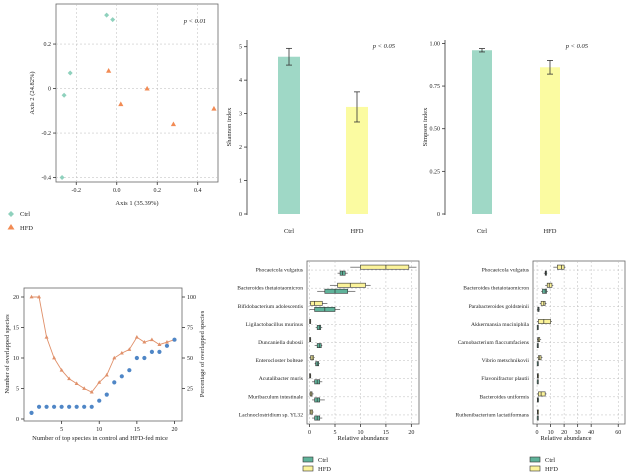 Image resolution: width=627 pixels, height=476 pixels. What do you see at coordinates (26, 228) in the screenshot?
I see `legend-hfd-label: HFD` at bounding box center [26, 228].